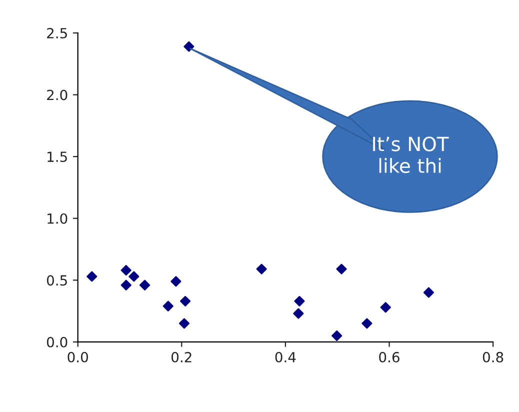 This screenshot has width=519, height=412. I want to click on x-tick-label: 0.0, so click(78, 357).